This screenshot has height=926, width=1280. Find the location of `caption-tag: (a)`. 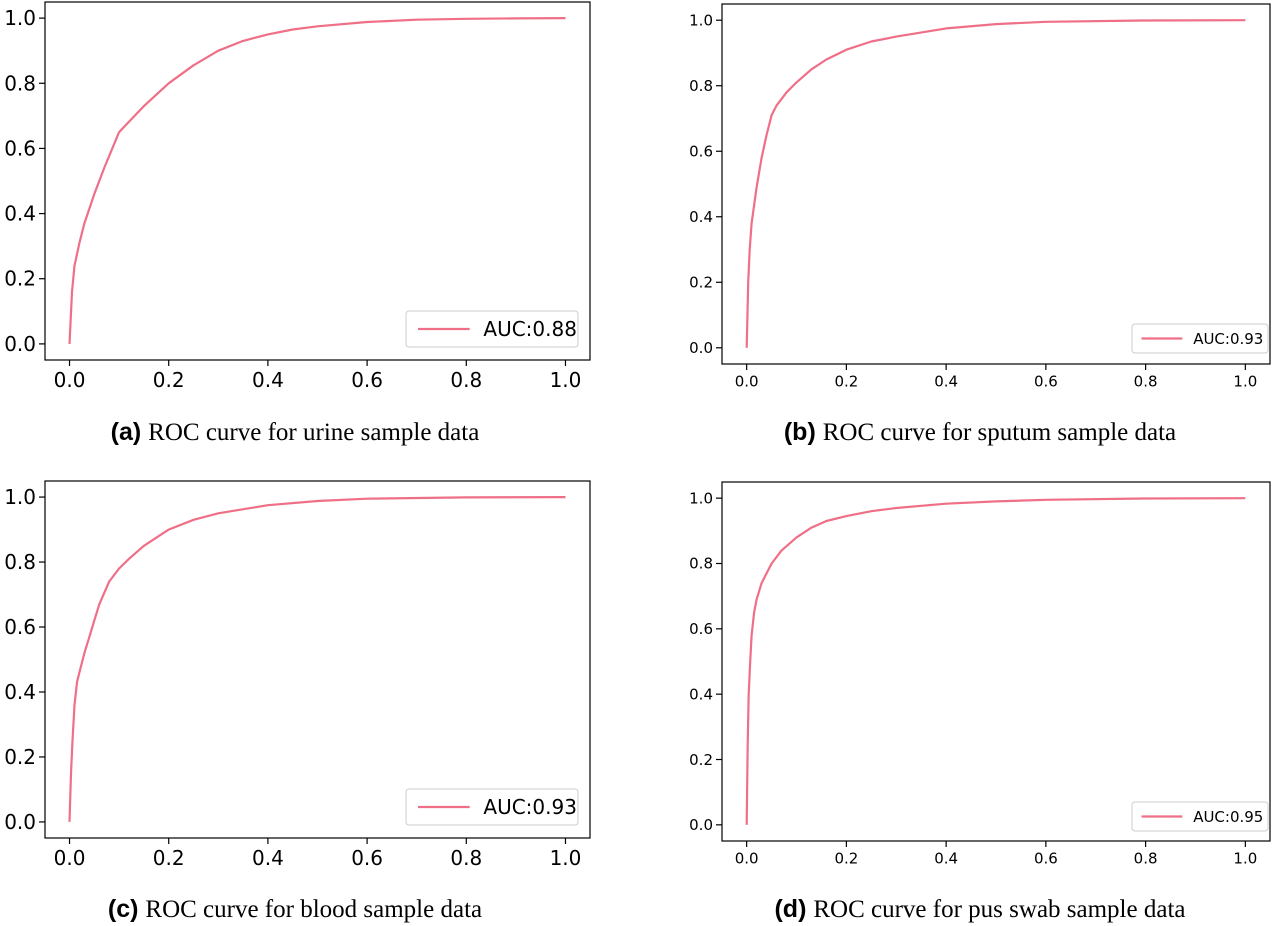

caption-tag: (a) is located at coordinates (130, 432).